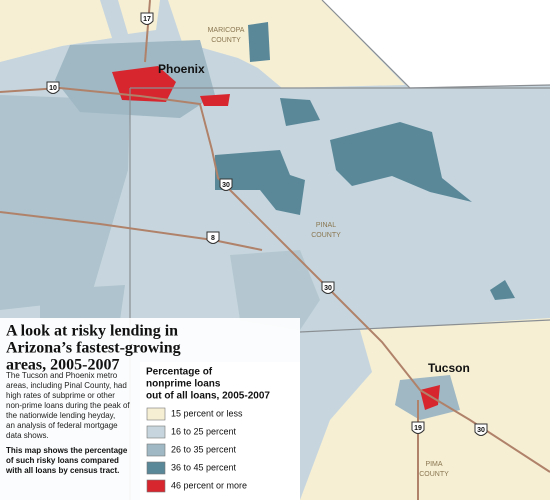 The height and width of the screenshot is (500, 550). What do you see at coordinates (93, 348) in the screenshot?
I see `panel-title: Arizona’s fastest-growing` at bounding box center [93, 348].